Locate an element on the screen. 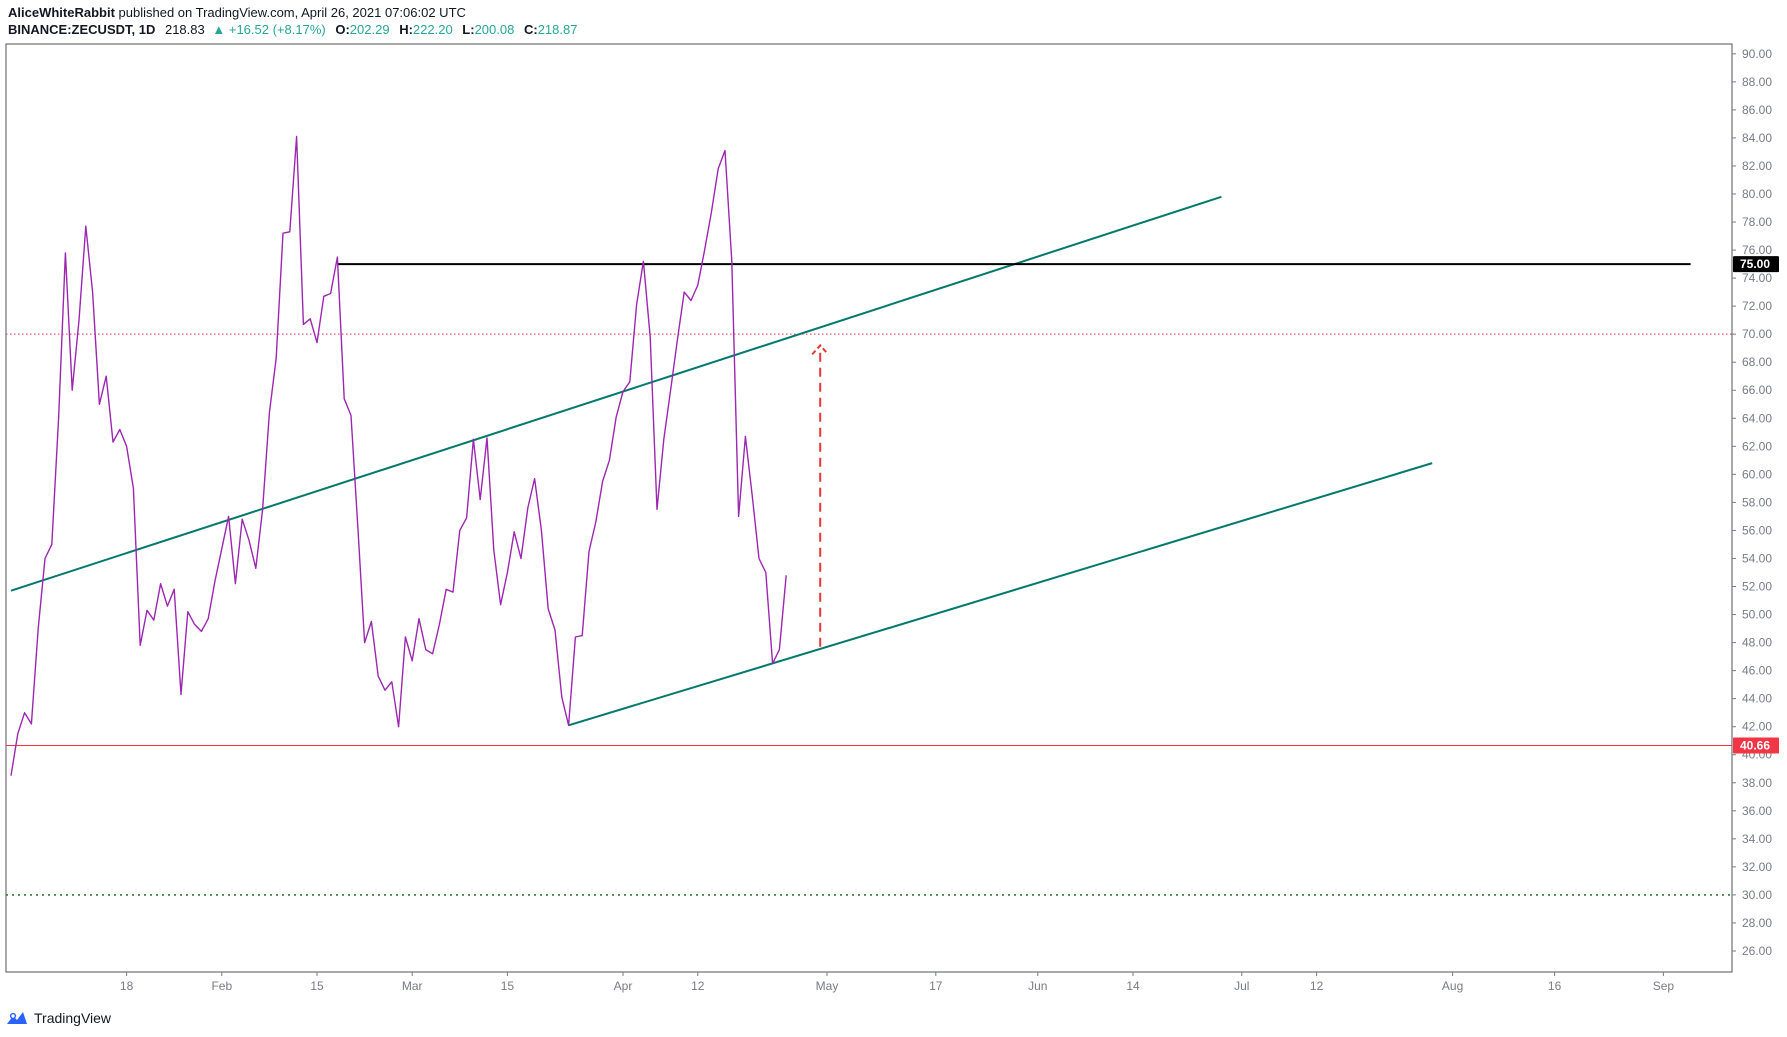 The width and height of the screenshot is (1787, 1037). time-axis: 18 Feb 15 Mar 15 Apr 12 May 17 Jun 14 Jul 12 Aug 16 Sep is located at coordinates (897, 982).